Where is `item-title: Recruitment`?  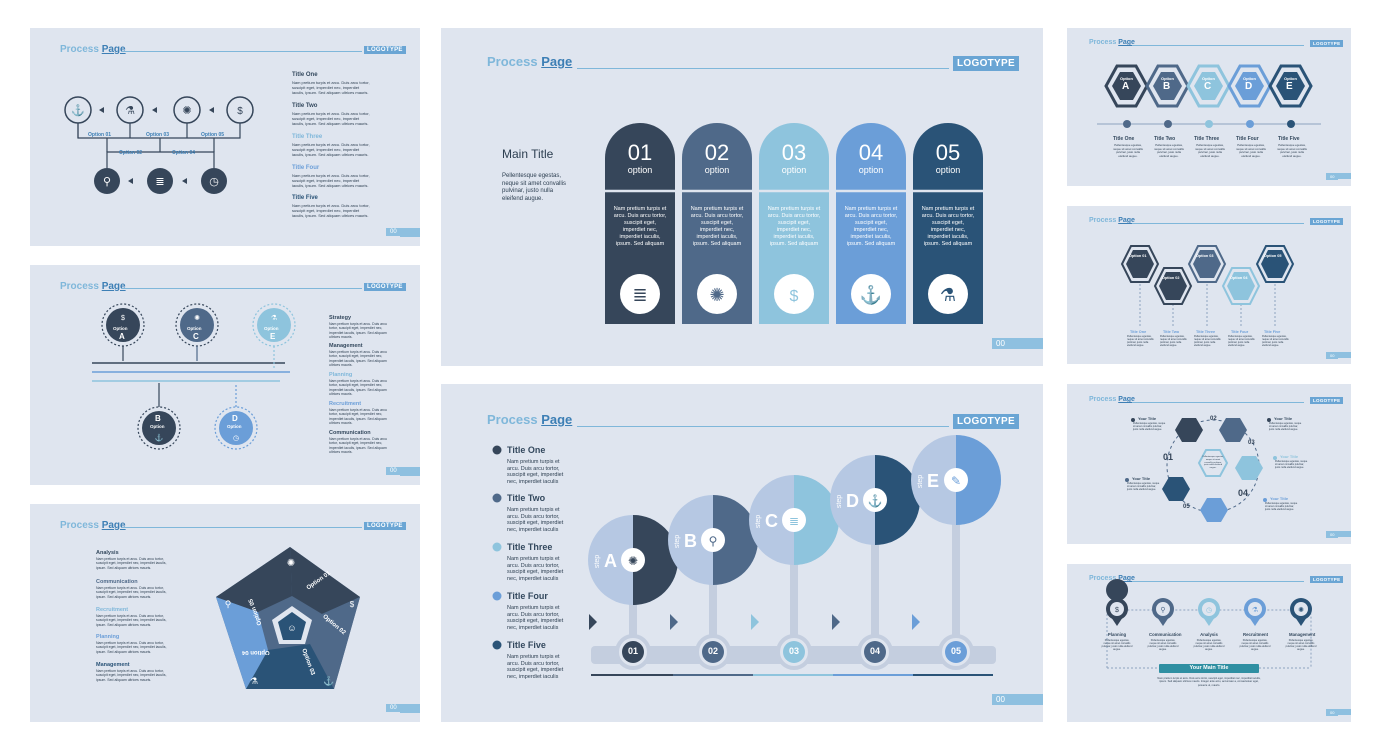 item-title: Recruitment is located at coordinates (112, 610).